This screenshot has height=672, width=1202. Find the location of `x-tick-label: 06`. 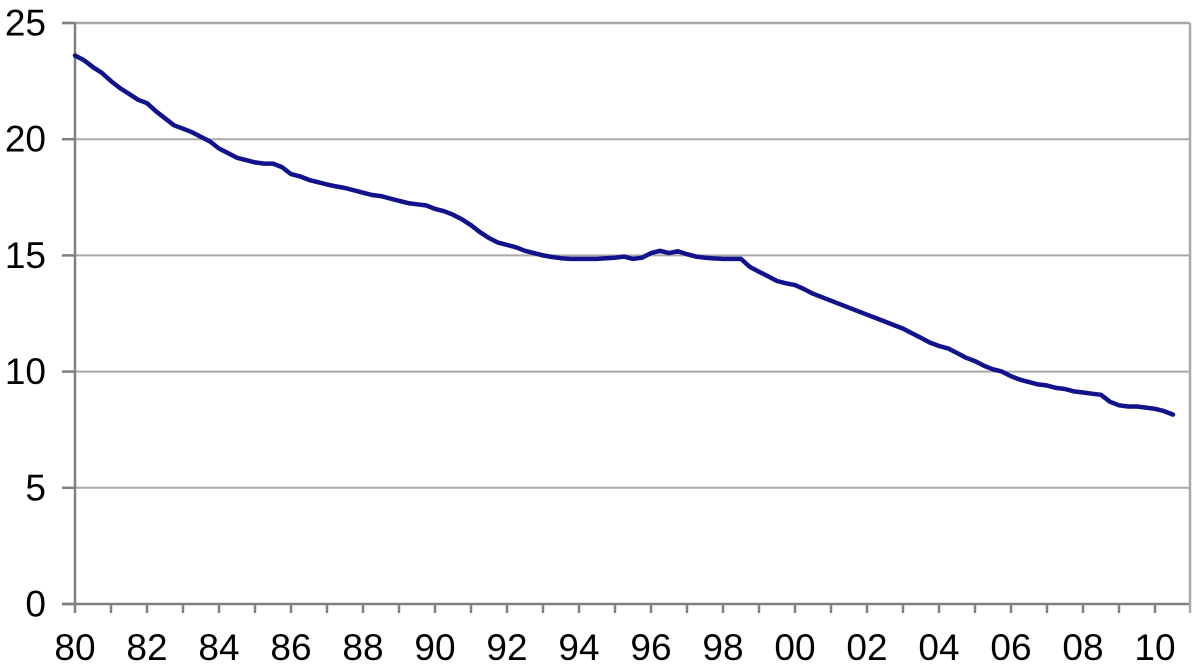

x-tick-label: 06 is located at coordinates (1010, 647).